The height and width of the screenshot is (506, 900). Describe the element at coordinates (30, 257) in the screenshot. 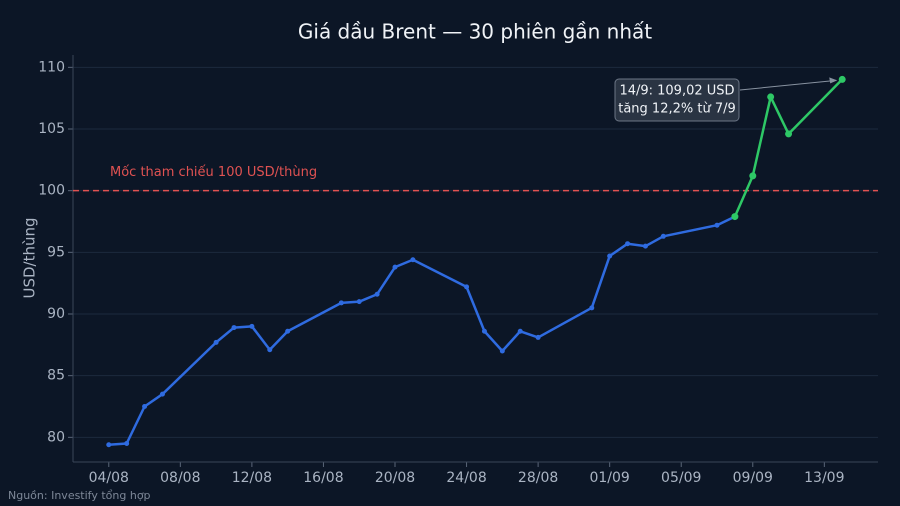

I see `y-axis-label: USD/thùng` at that location.